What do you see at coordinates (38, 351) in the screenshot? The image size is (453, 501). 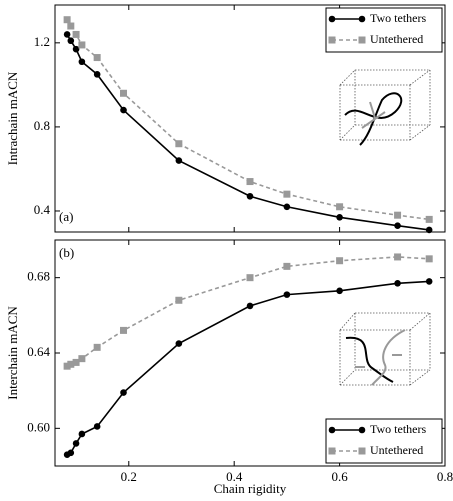 I see `y-tick-label: 0.64` at bounding box center [38, 351].